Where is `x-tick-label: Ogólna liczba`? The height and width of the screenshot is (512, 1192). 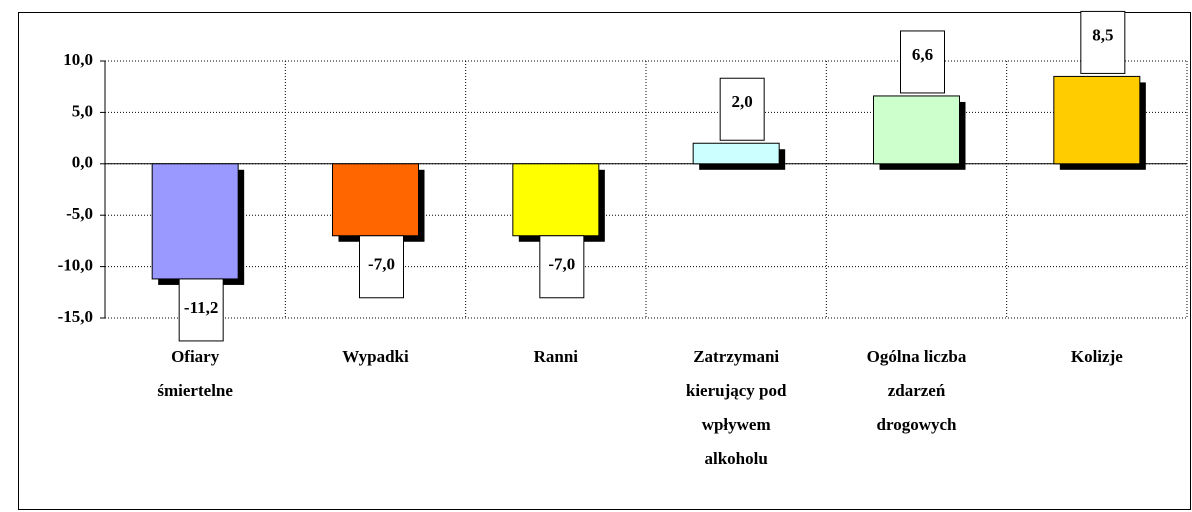 x-tick-label: Ogólna liczba is located at coordinates (917, 356).